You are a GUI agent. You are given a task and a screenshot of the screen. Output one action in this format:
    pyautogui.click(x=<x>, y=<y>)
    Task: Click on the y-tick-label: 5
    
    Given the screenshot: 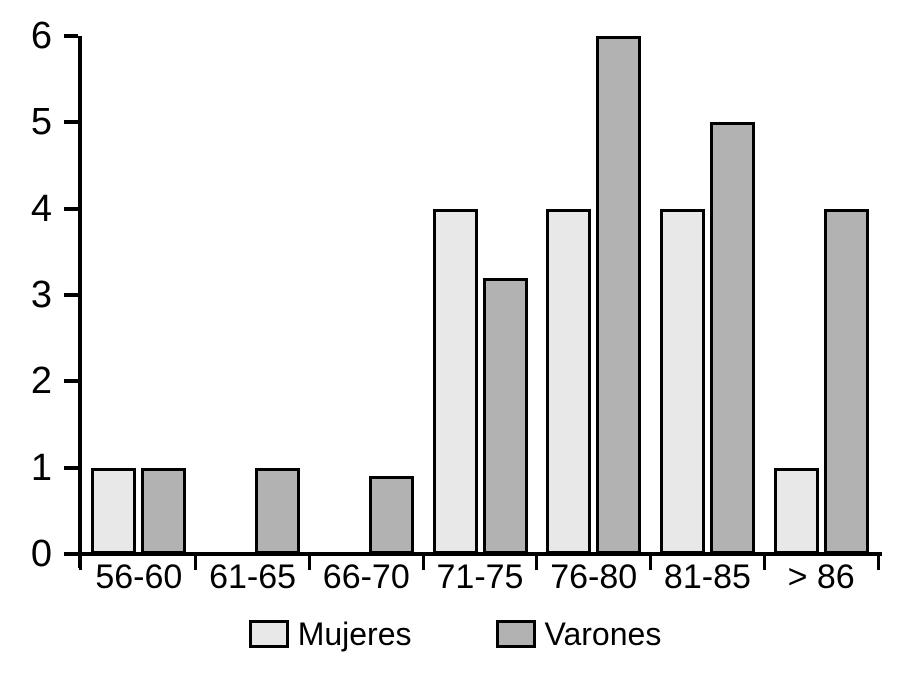 What is the action you would take?
    pyautogui.click(x=41, y=122)
    